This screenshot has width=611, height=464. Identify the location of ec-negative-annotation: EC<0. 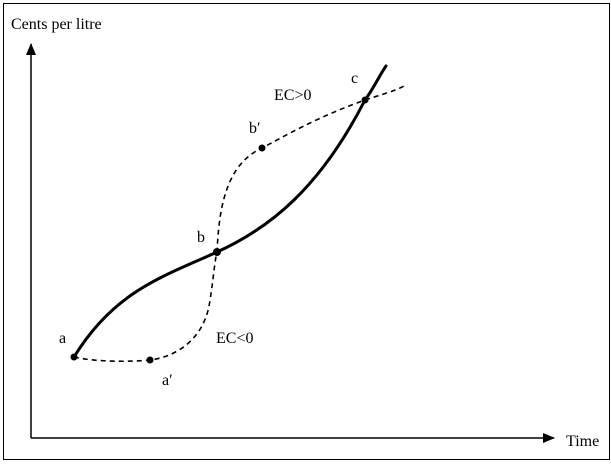
(234, 338).